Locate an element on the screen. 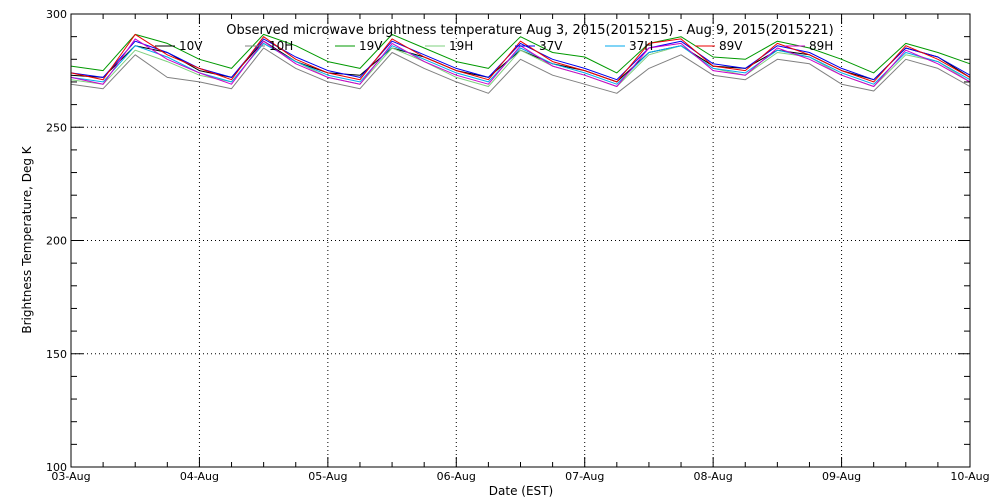 This screenshot has height=500, width=1000. x-tick-label: 08-Aug is located at coordinates (713, 476).